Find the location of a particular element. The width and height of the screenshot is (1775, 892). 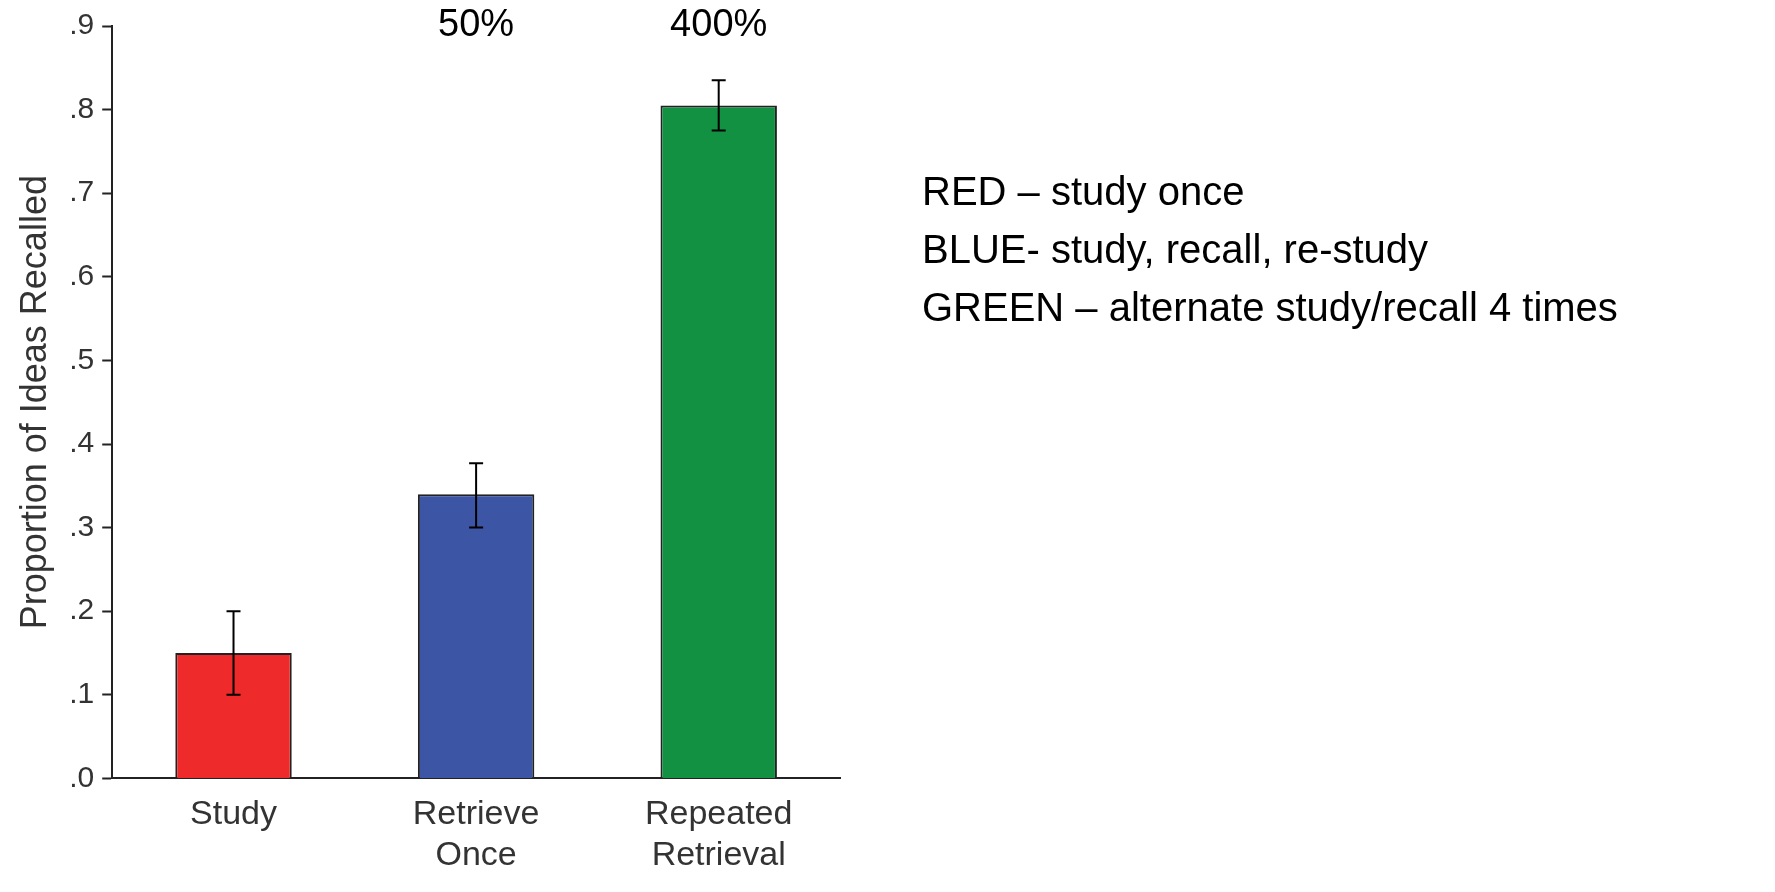

y-axis-title: Proportion of Ideas Recalled is located at coordinates (33, 402).